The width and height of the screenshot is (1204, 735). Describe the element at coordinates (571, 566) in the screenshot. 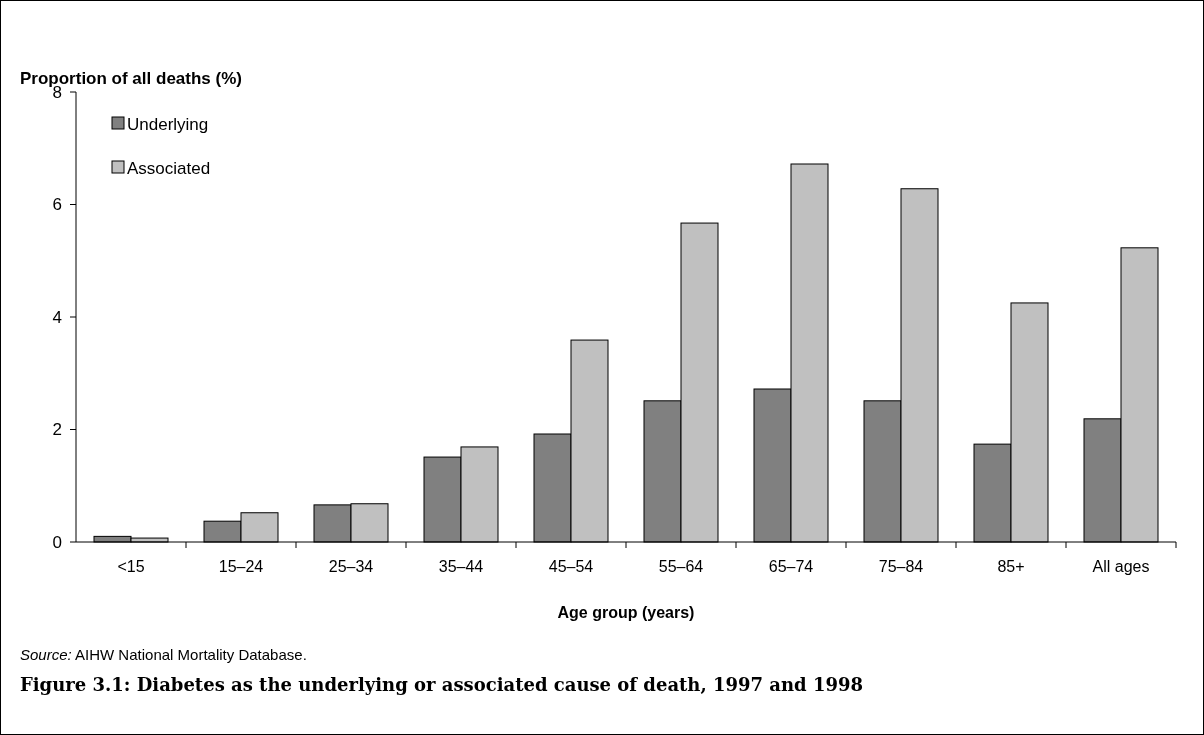

I see `x-tick-label: 45–54` at that location.